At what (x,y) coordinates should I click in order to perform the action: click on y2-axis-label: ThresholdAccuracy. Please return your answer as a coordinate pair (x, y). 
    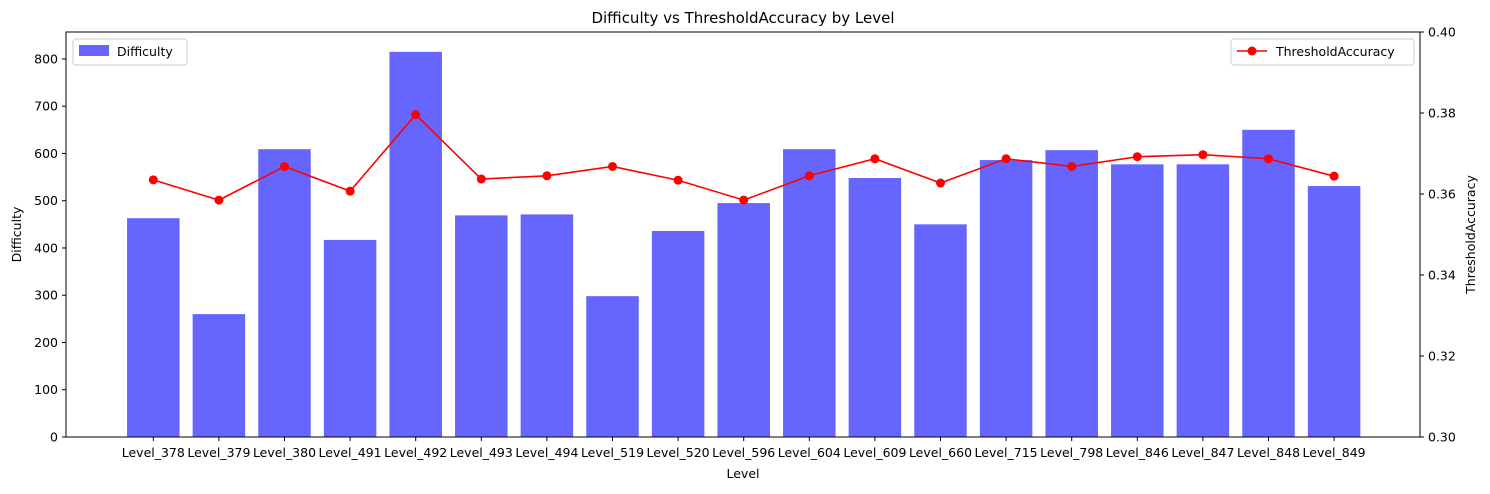
    Looking at the image, I should click on (1470, 235).